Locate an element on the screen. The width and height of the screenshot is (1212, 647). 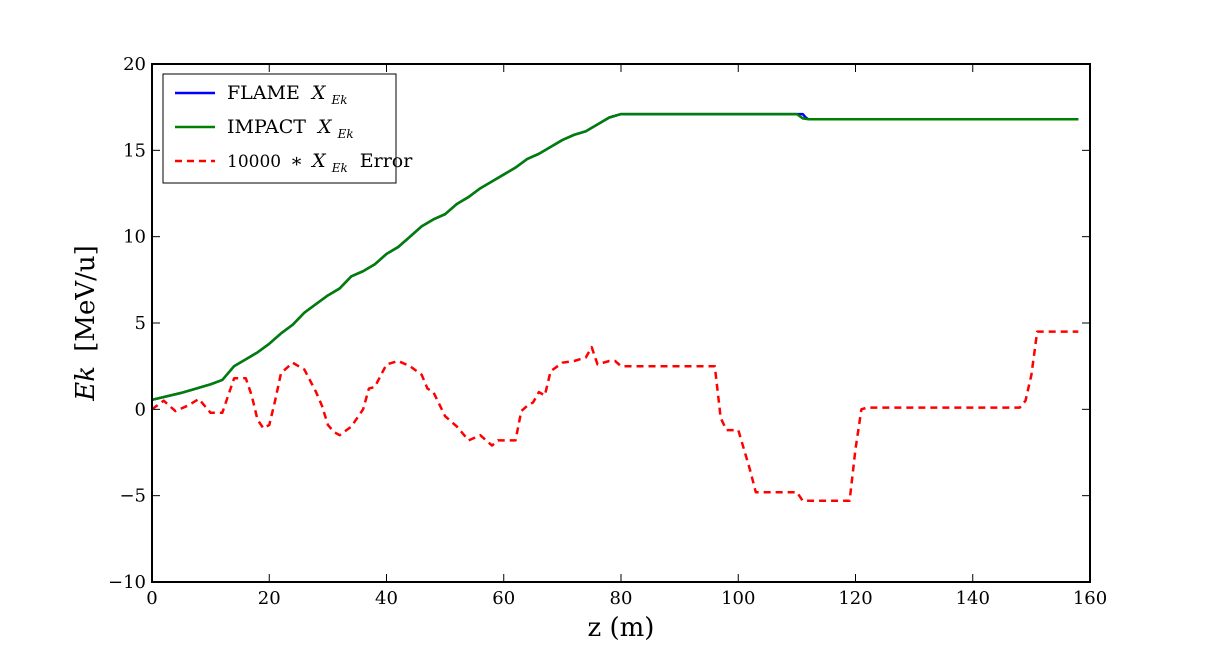
legend-impact-name: IMPACT is located at coordinates (266, 127).